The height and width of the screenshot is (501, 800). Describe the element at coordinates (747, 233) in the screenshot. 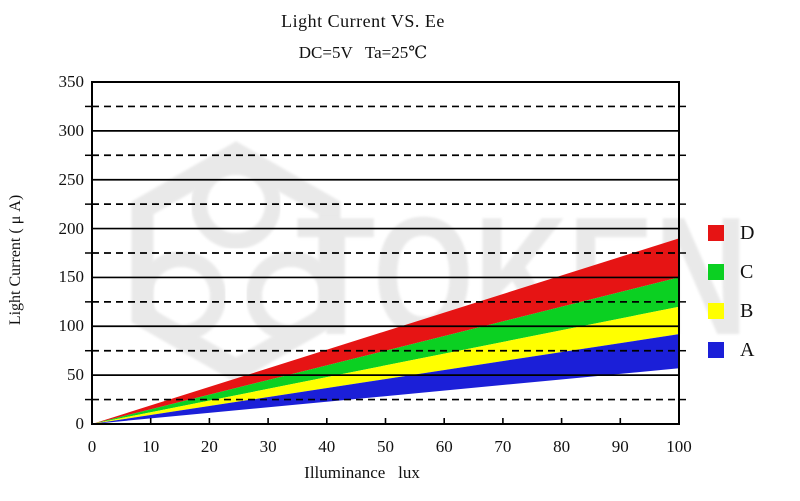

I see `legend-label: D` at that location.